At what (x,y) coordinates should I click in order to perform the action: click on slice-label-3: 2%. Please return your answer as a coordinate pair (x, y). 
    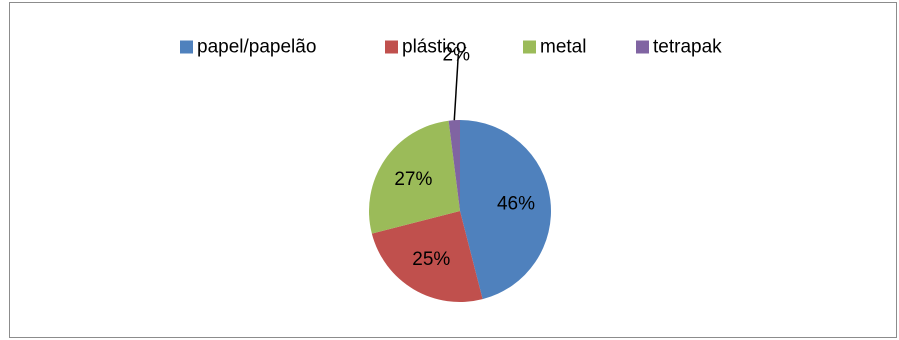
    Looking at the image, I should click on (457, 55).